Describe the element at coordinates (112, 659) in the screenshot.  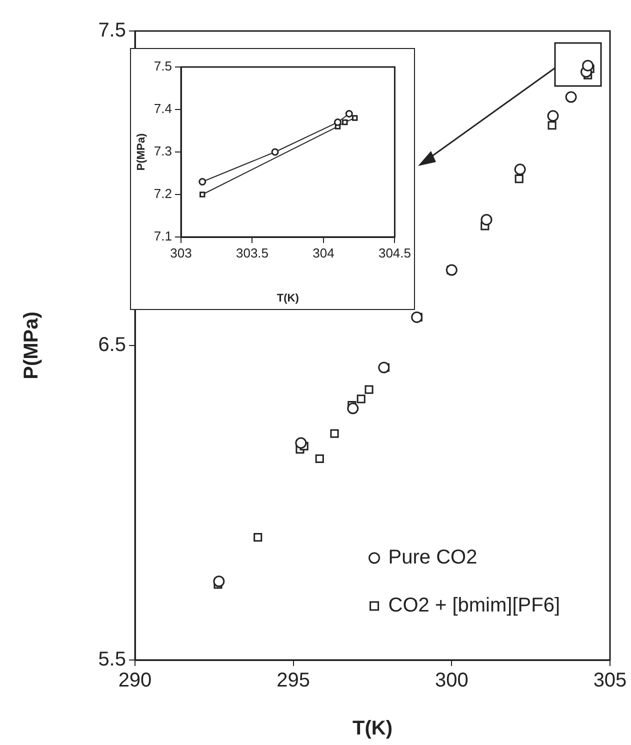
I see `y-tick-label: 5.5` at that location.